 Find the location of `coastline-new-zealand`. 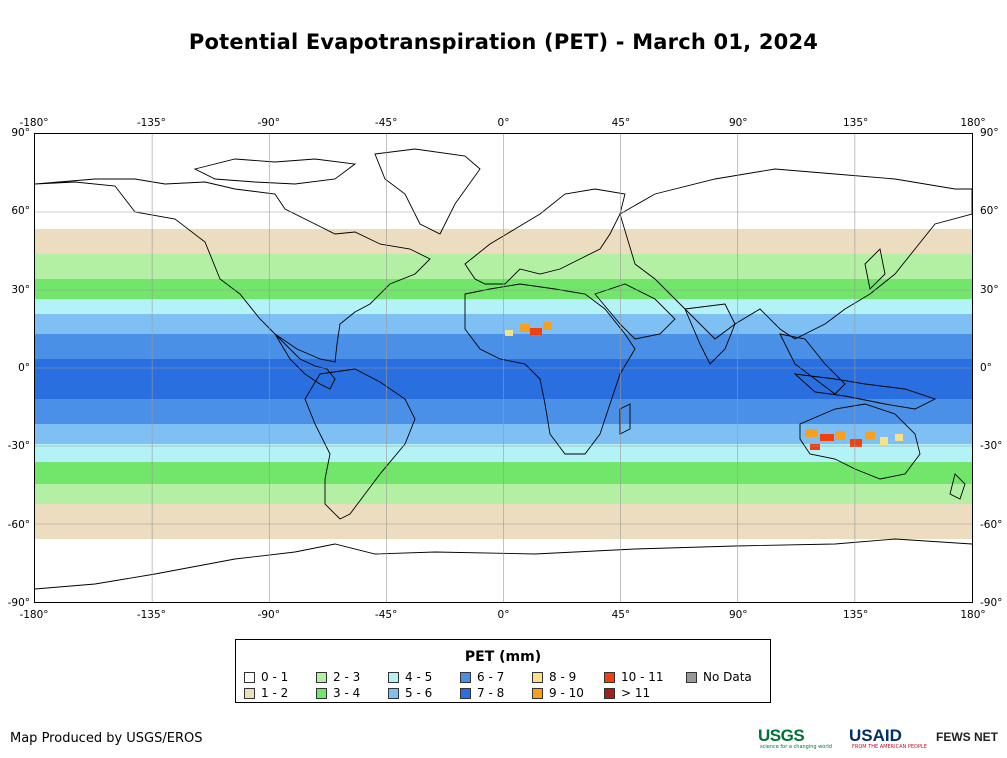

coastline-new-zealand is located at coordinates (957, 486).